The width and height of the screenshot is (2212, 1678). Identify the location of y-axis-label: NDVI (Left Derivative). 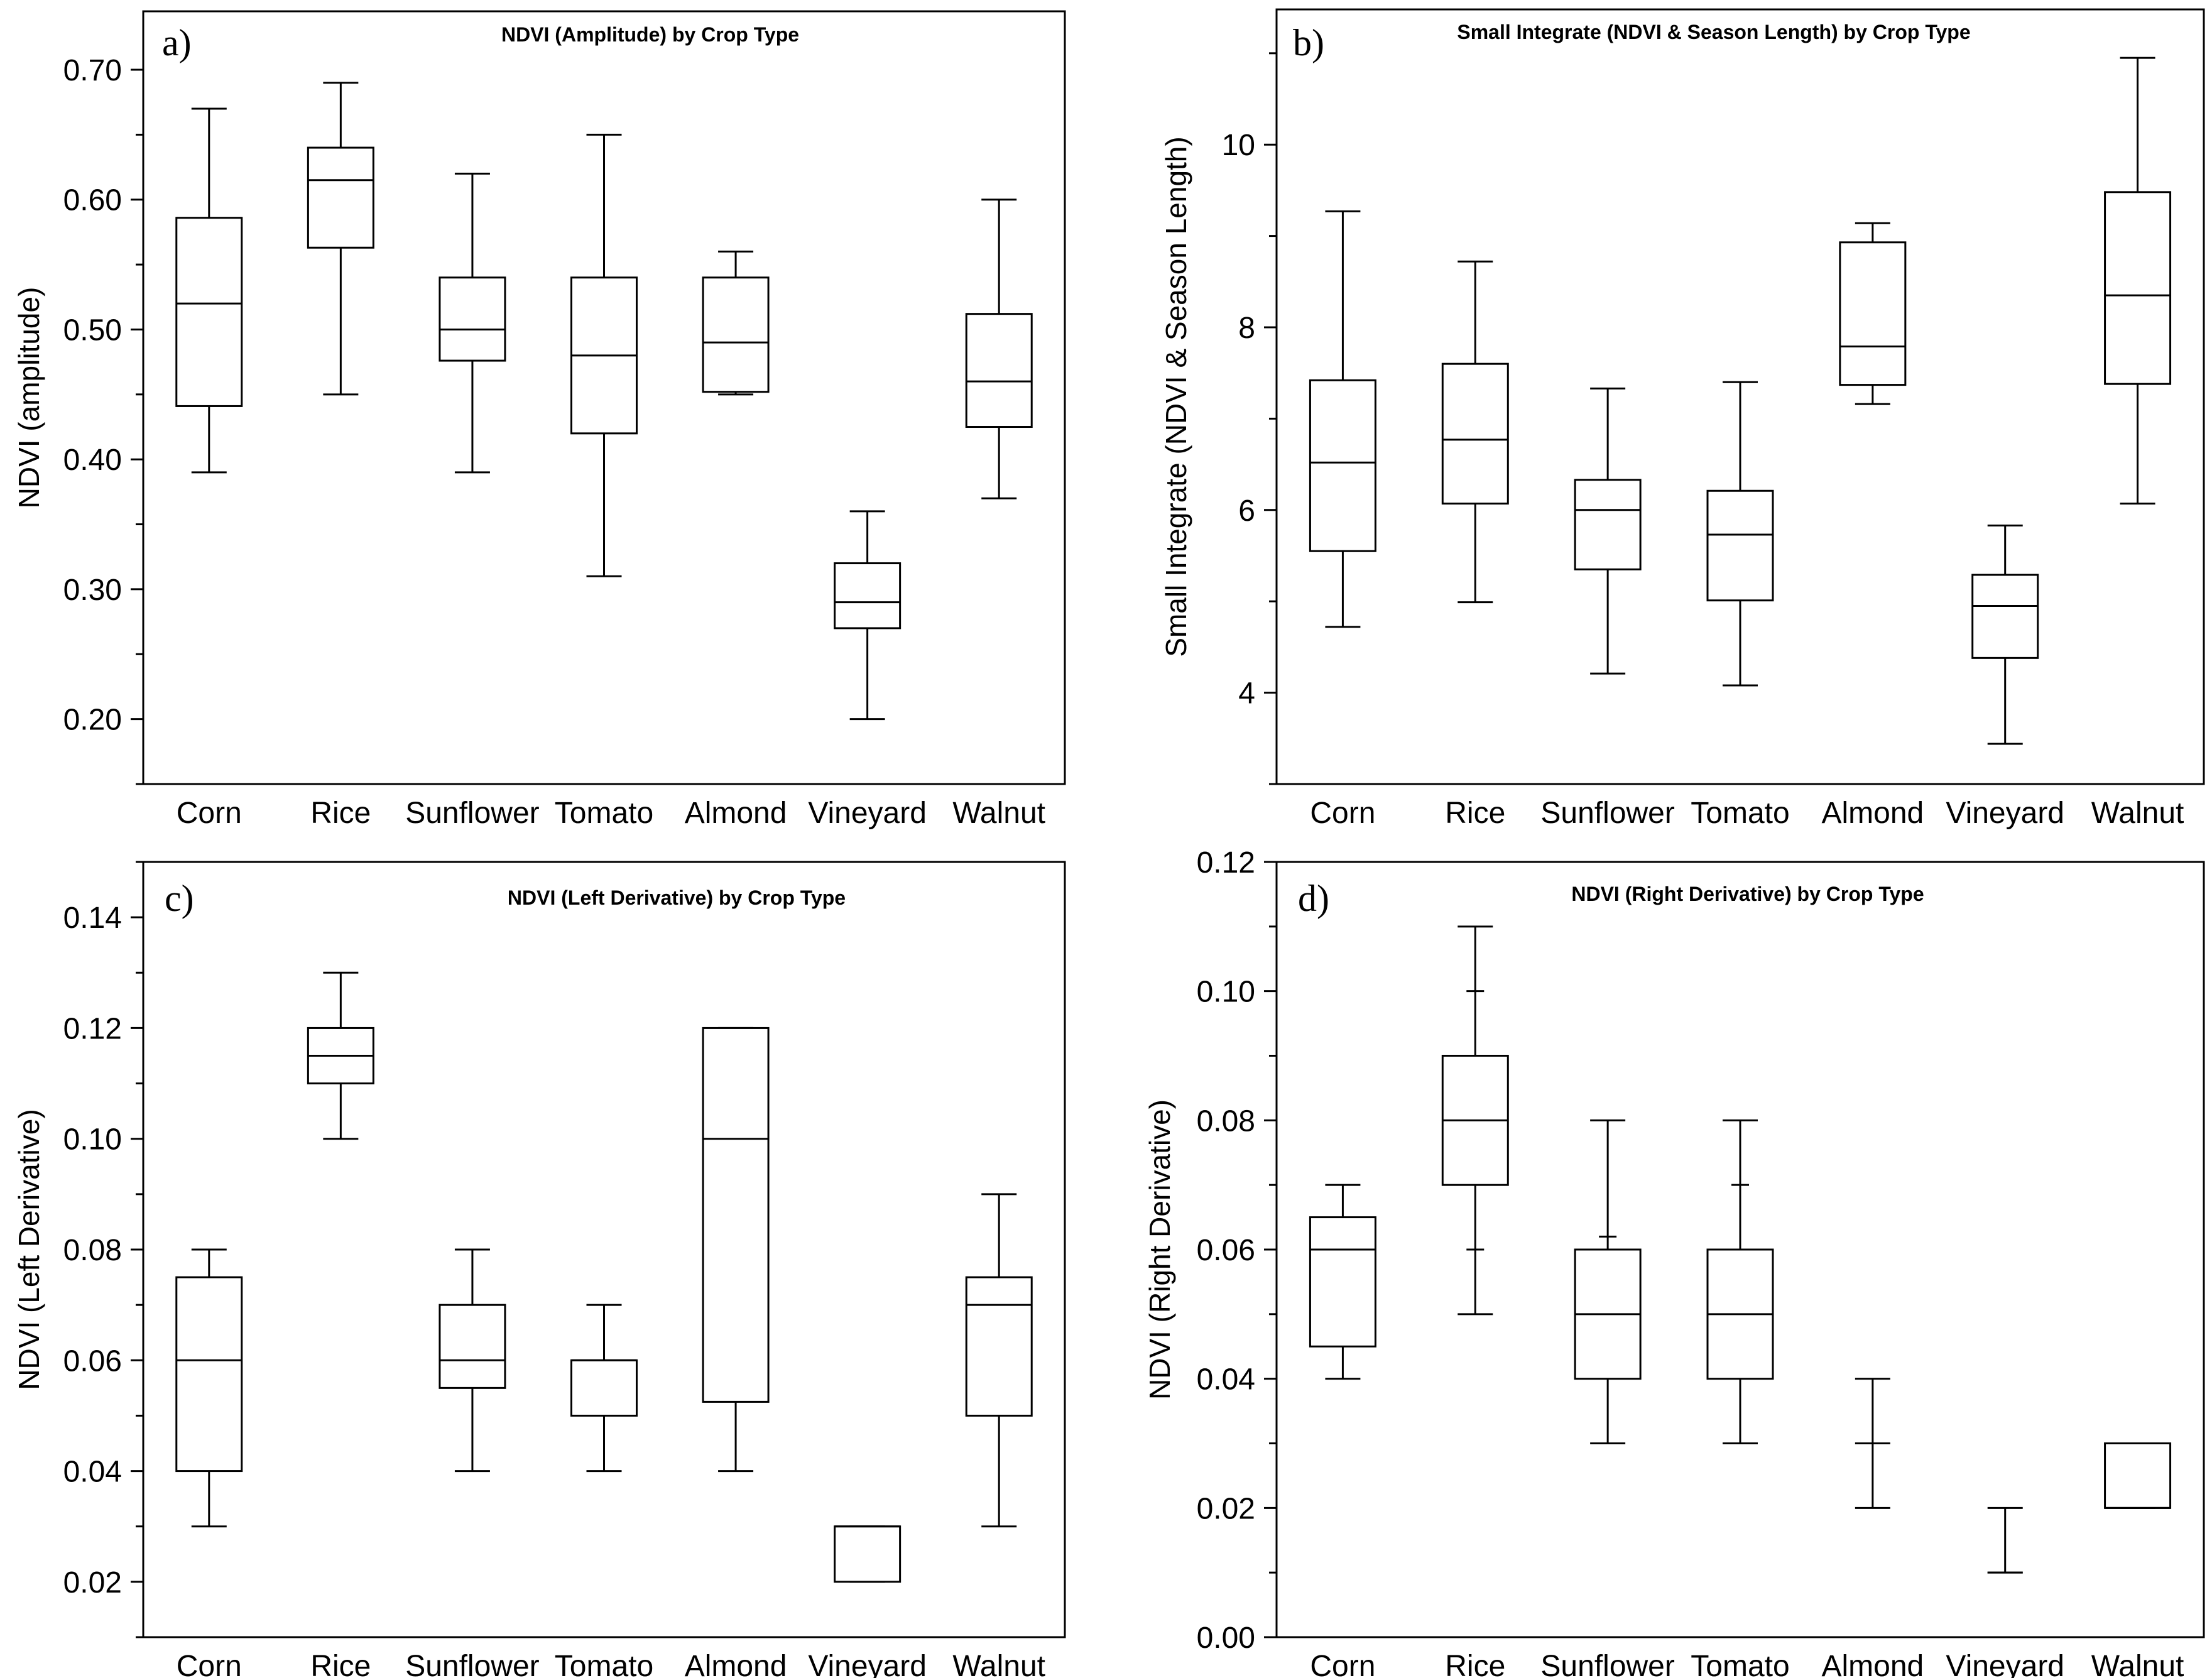
(29, 1249).